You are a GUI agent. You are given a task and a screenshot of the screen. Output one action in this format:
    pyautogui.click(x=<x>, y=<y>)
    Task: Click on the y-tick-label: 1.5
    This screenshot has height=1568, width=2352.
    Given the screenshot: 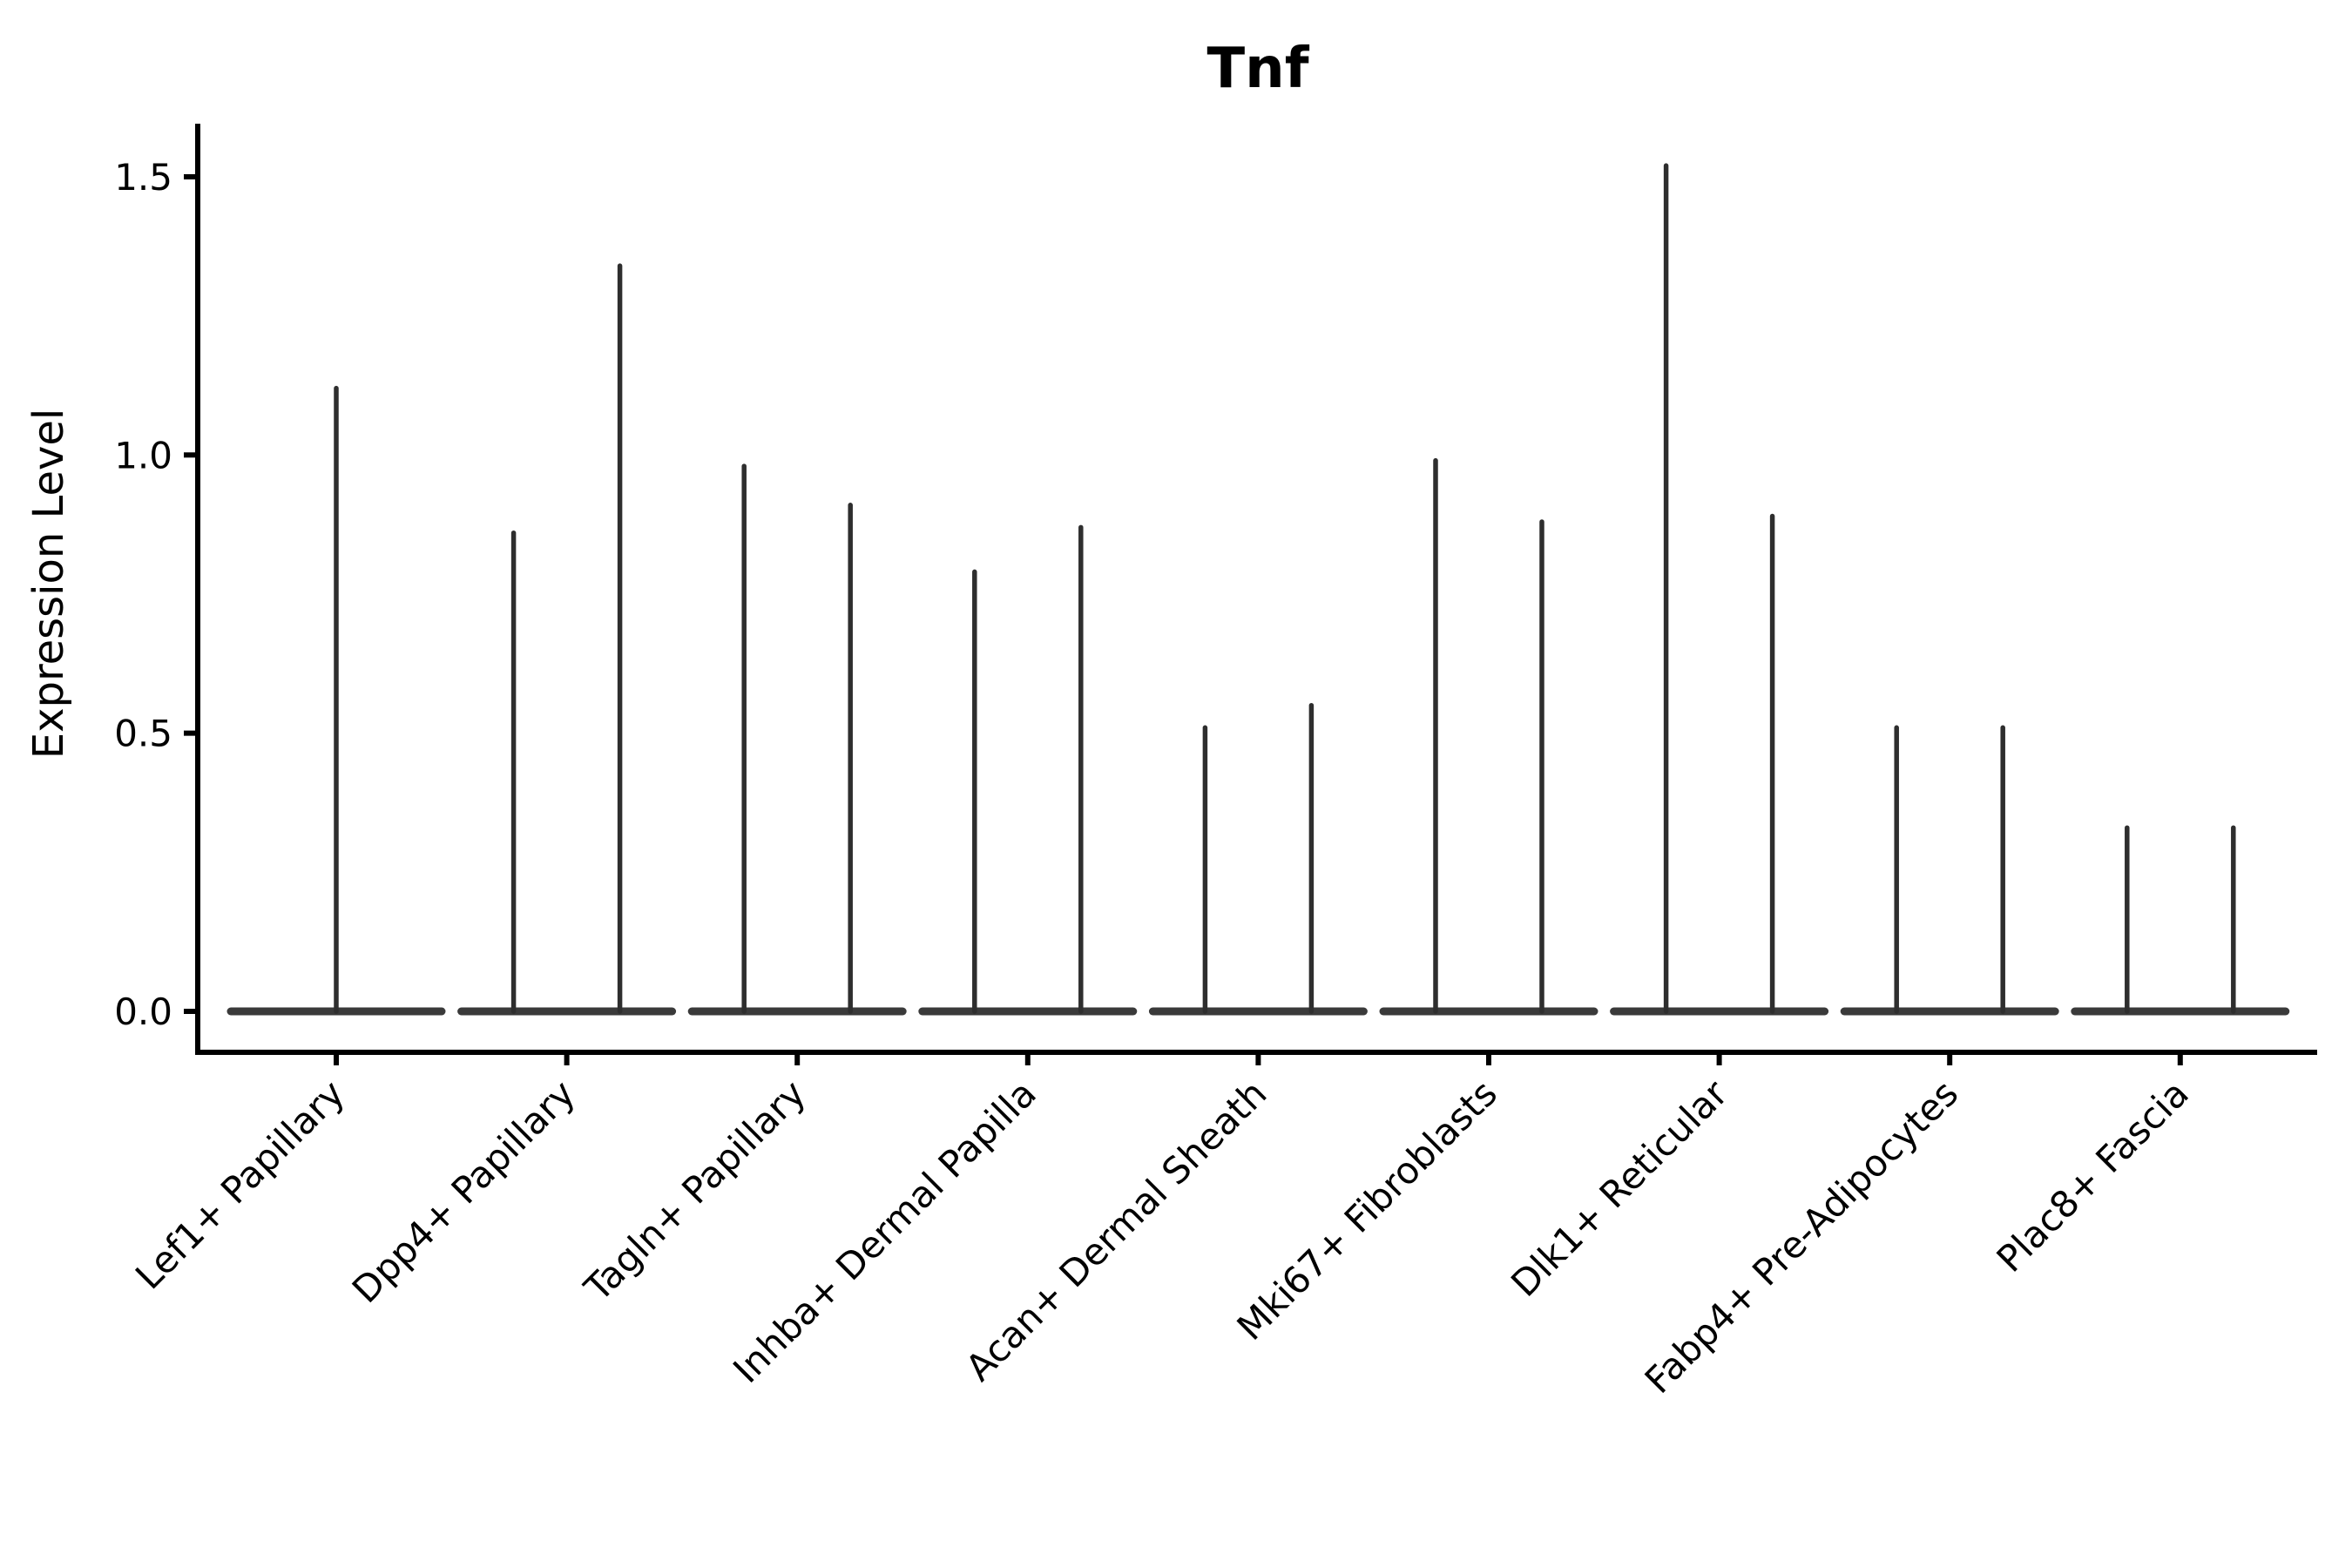 What is the action you would take?
    pyautogui.click(x=143, y=177)
    